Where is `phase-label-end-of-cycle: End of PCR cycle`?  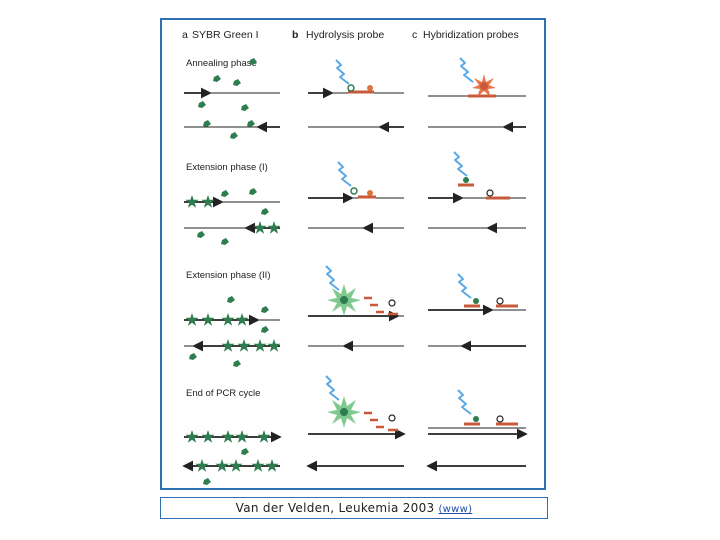
phase-label-end-of-cycle: End of PCR cycle is located at coordinates (223, 393).